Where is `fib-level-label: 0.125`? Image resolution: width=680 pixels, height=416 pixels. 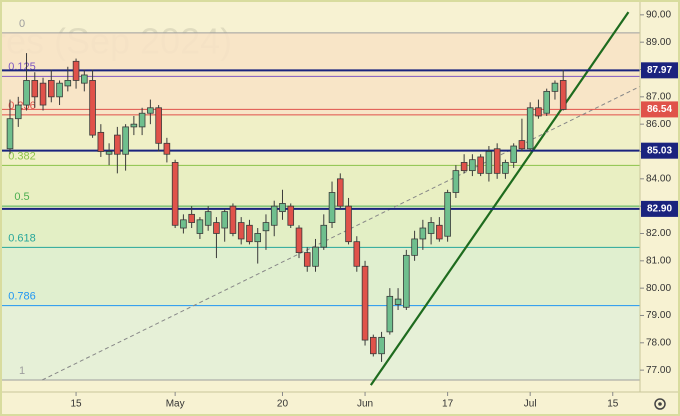
fib-level-label: 0.125 is located at coordinates (22, 67).